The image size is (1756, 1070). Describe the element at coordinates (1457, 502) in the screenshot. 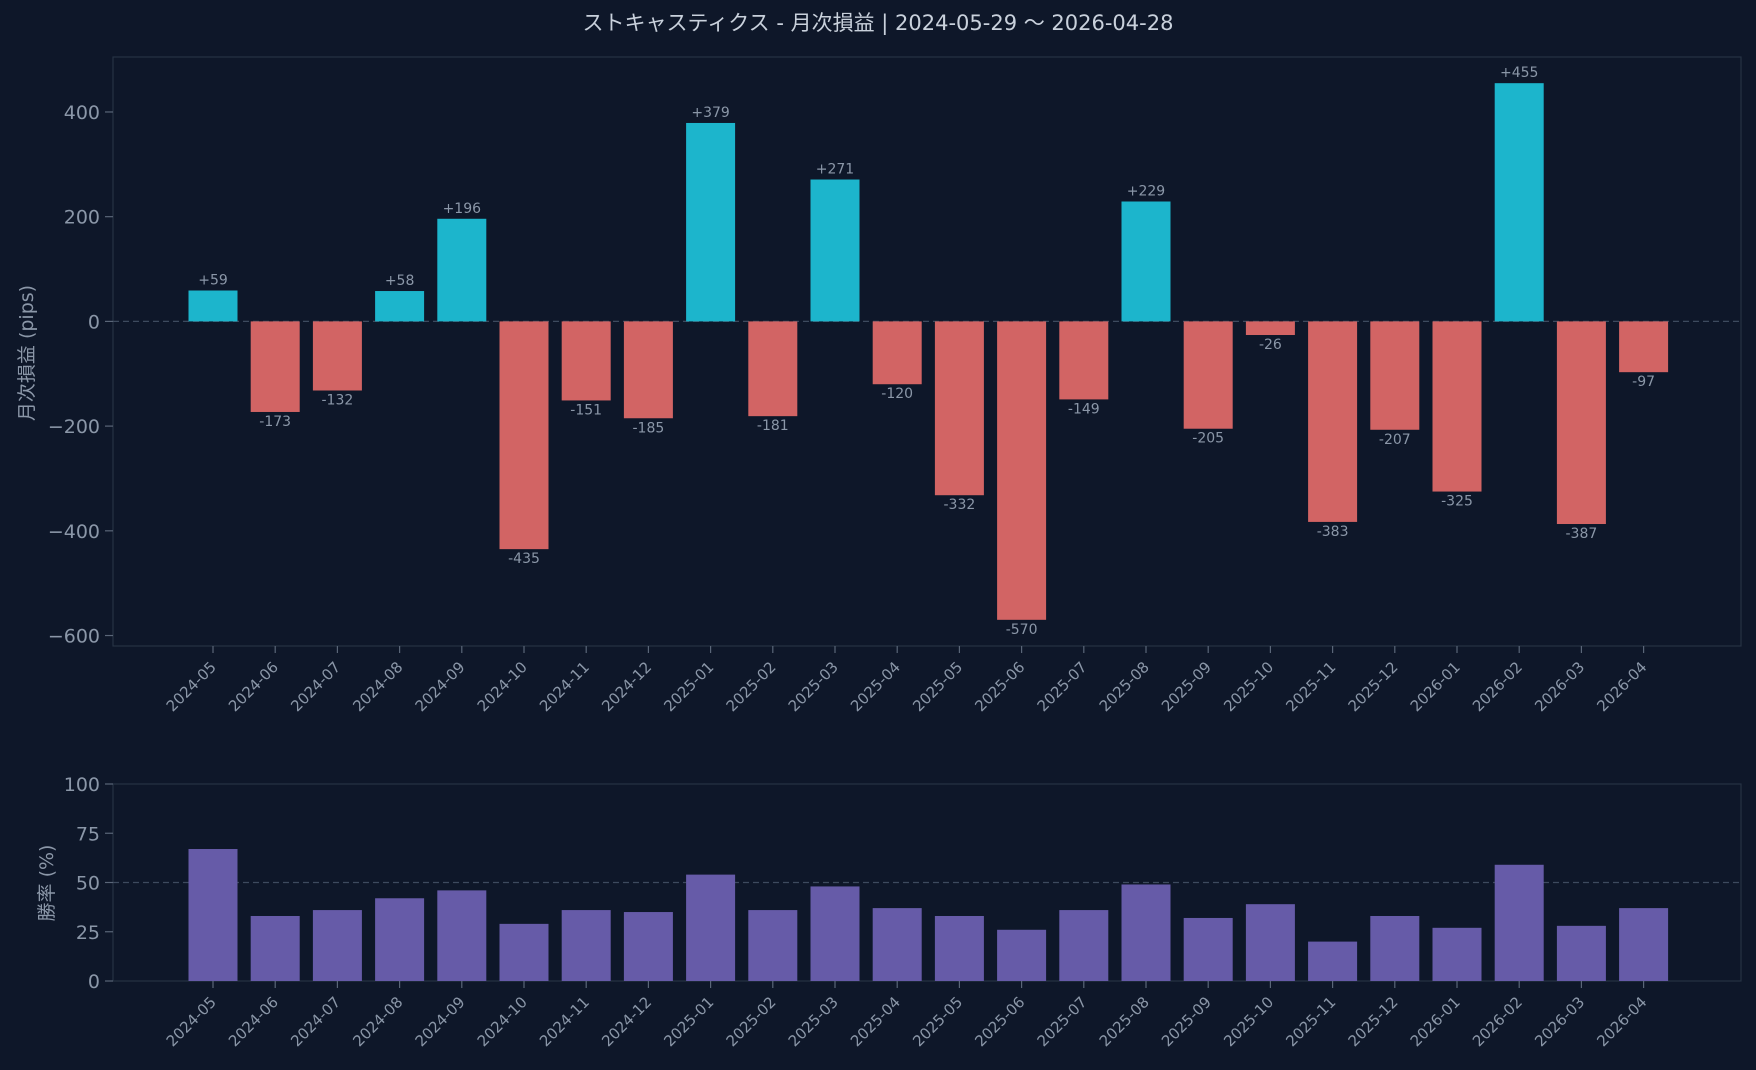

I see `pl-data-label-2026-01: -325` at that location.